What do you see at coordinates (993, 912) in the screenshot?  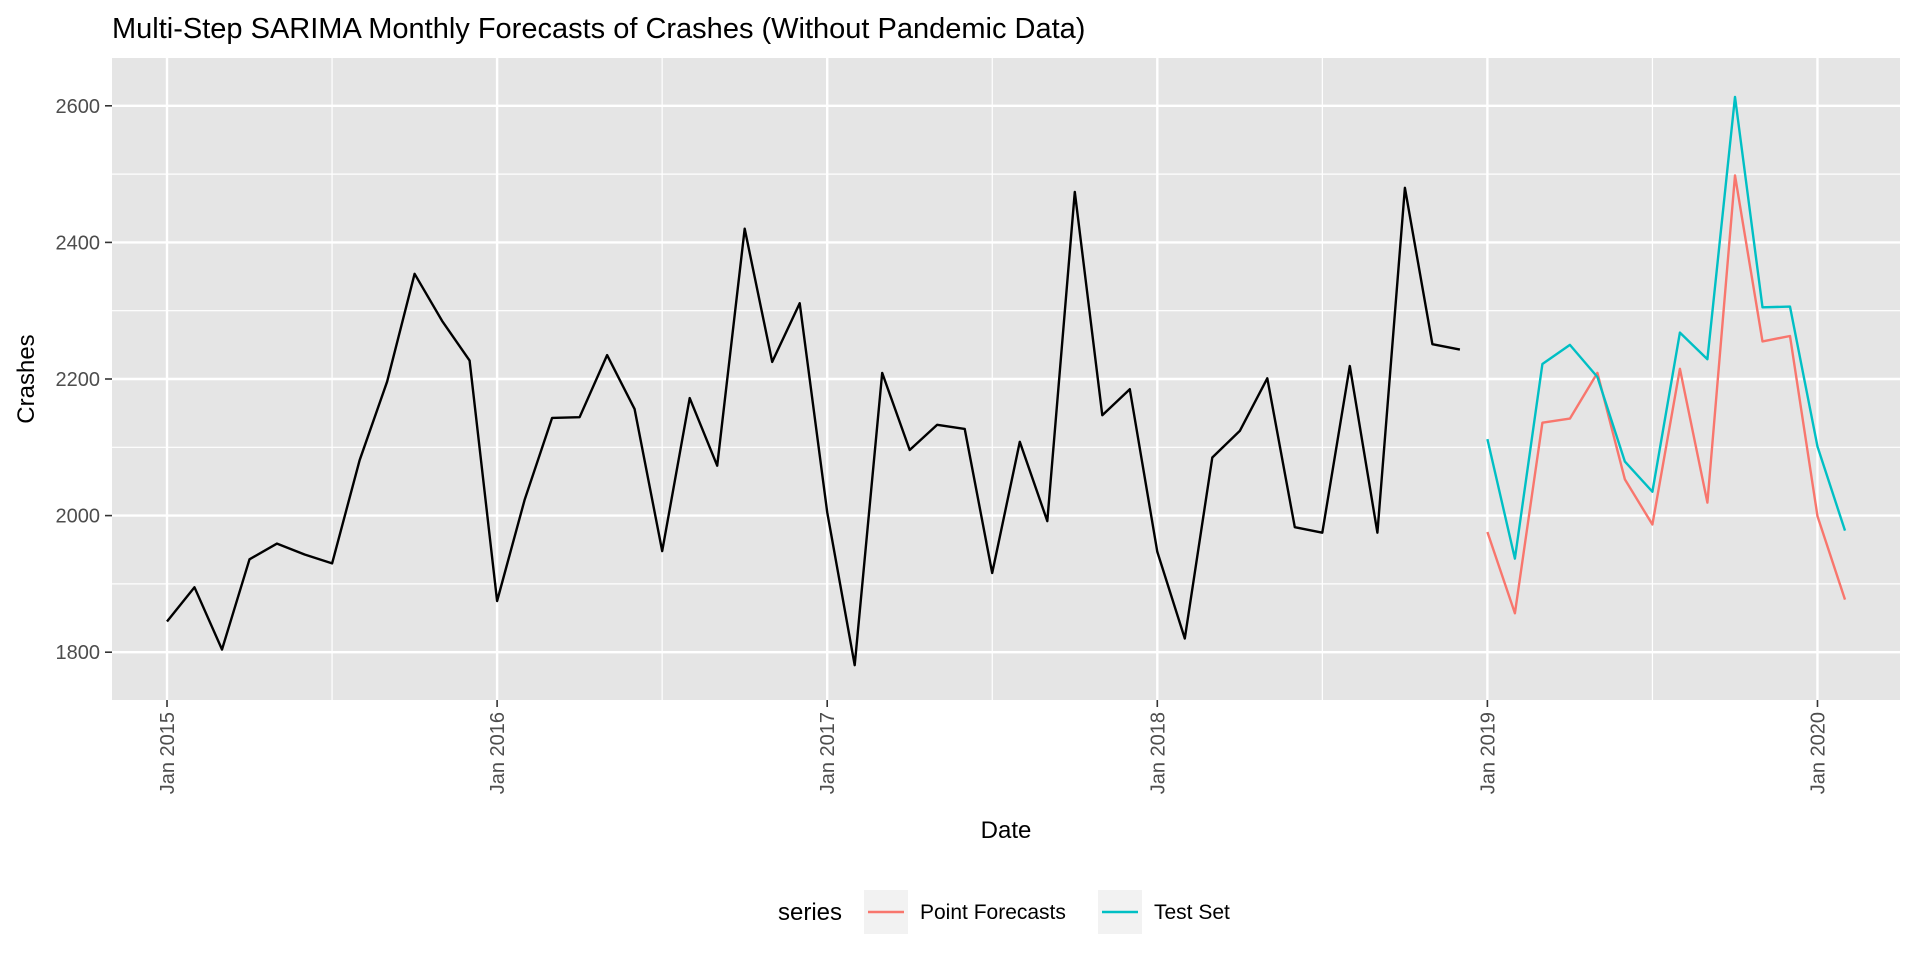 I see `legend-label: Point Forecasts` at bounding box center [993, 912].